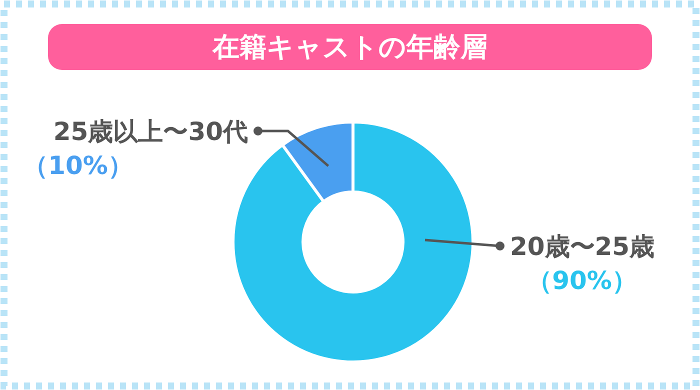 This screenshot has width=700, height=390. What do you see at coordinates (78, 165) in the screenshot?
I see `data-label: （10%）` at bounding box center [78, 165].